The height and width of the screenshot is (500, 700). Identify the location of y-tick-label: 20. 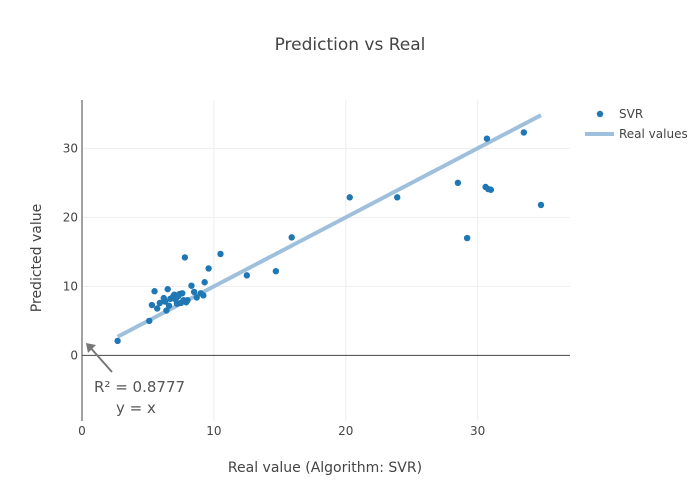
(70, 217).